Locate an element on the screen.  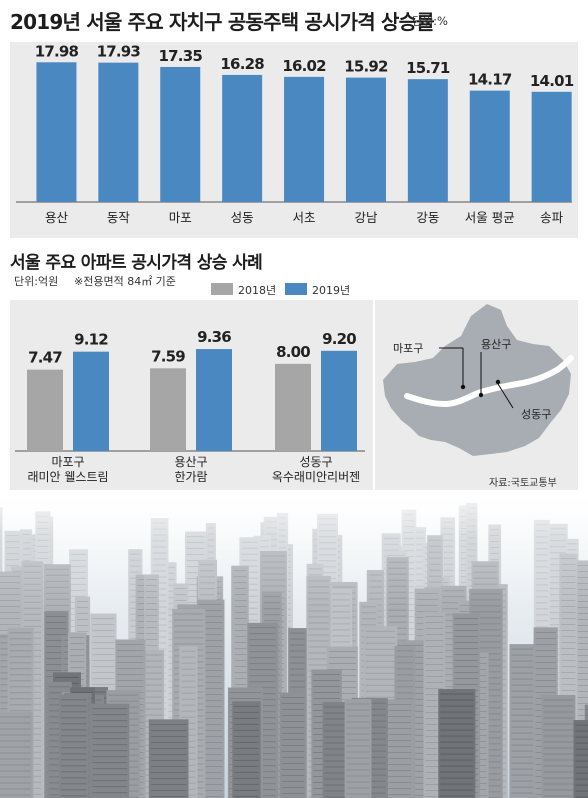
source-note: 자료:국토교통부 is located at coordinates (523, 483).